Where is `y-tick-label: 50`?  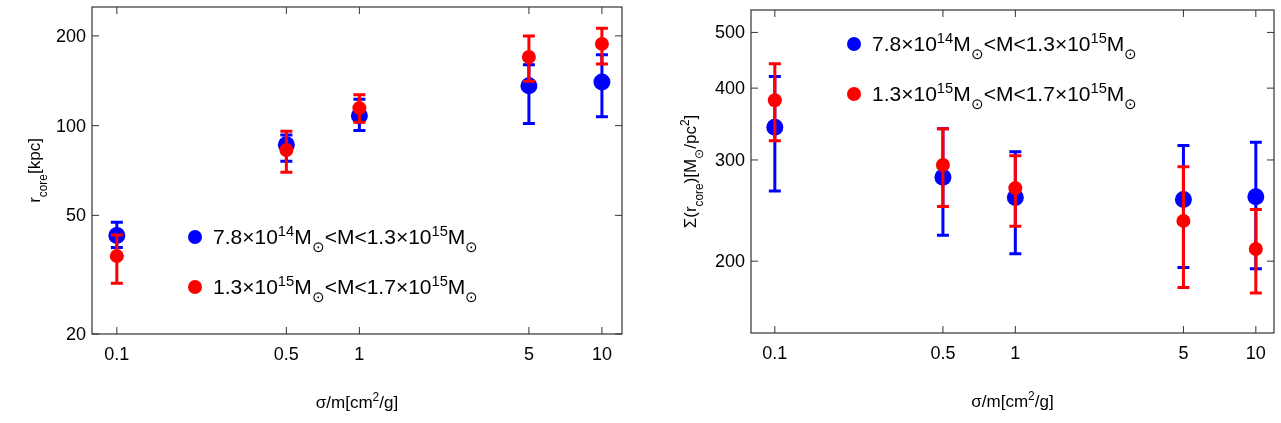 y-tick-label: 50 is located at coordinates (75, 215).